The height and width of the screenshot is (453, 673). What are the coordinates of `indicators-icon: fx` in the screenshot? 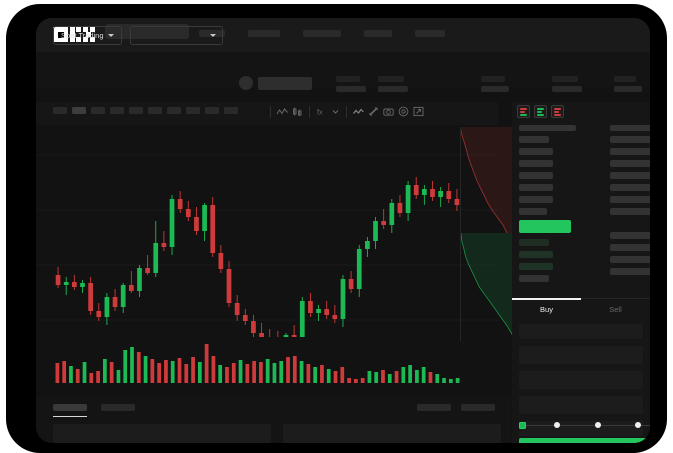 It's located at (321, 111).